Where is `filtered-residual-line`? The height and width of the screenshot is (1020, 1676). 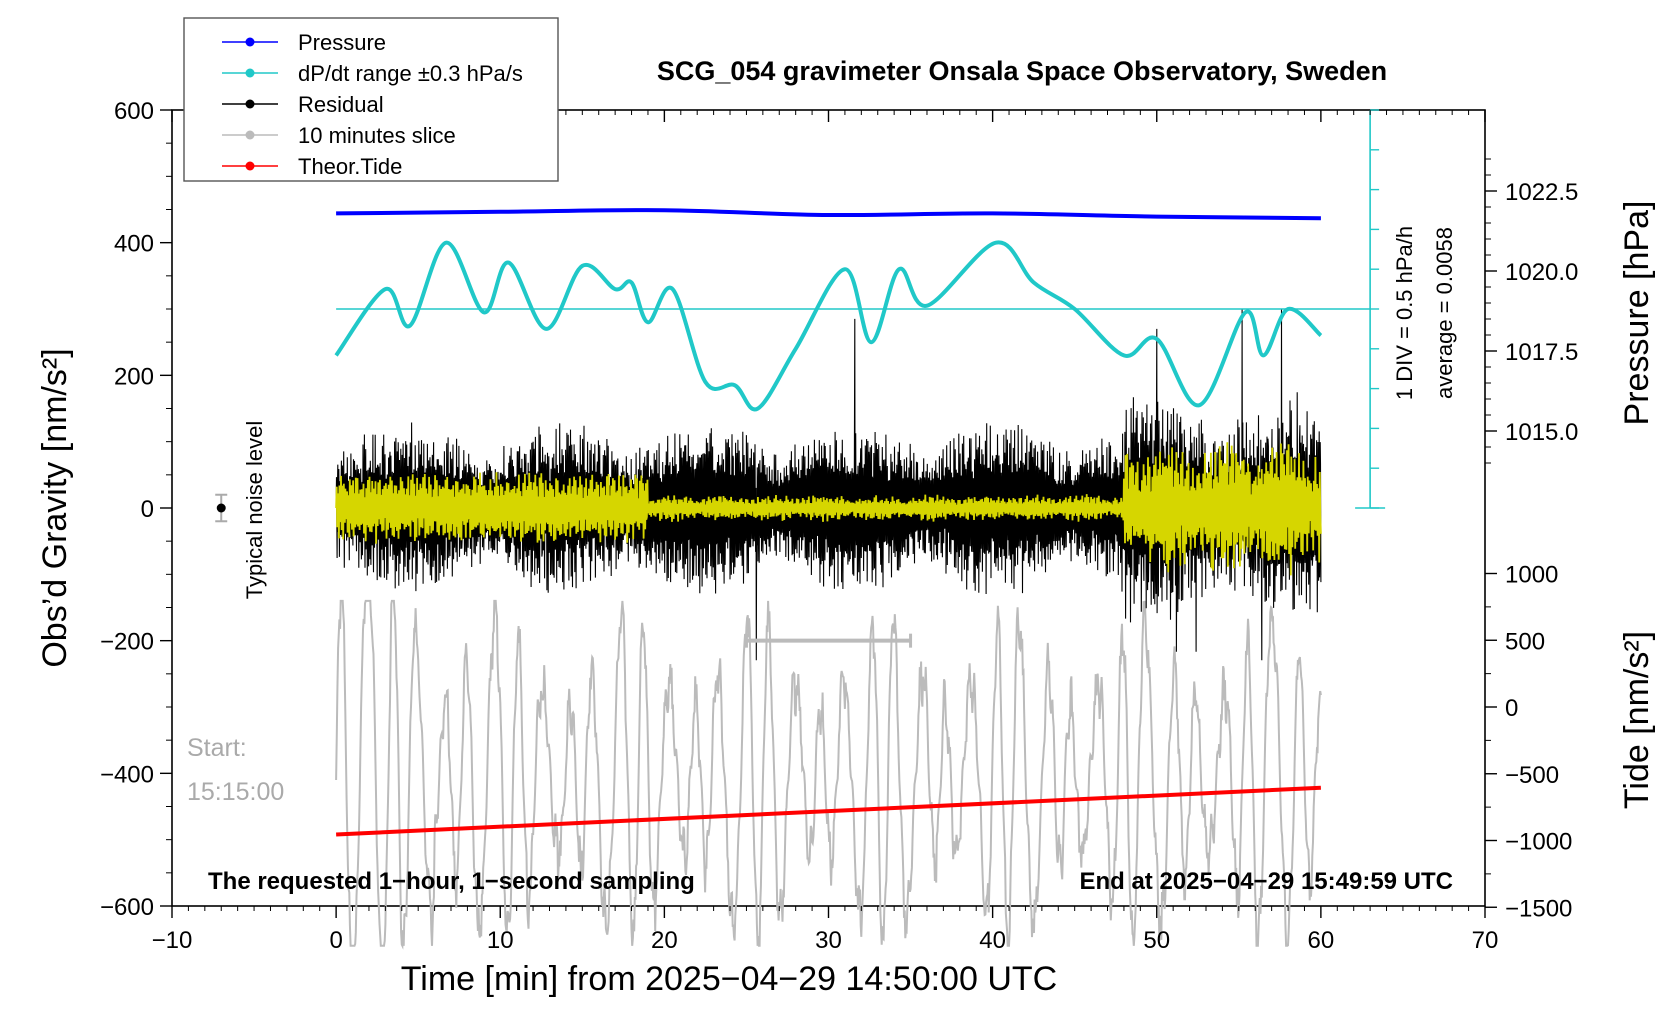
filtered-residual-line is located at coordinates (828, 509).